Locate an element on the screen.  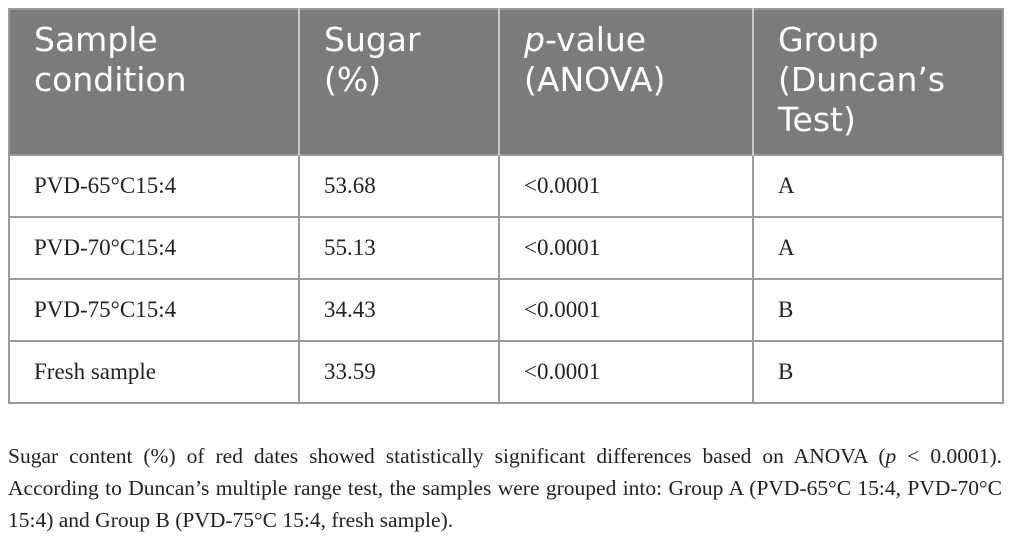
cell-condition: Fresh sample is located at coordinates (154, 371).